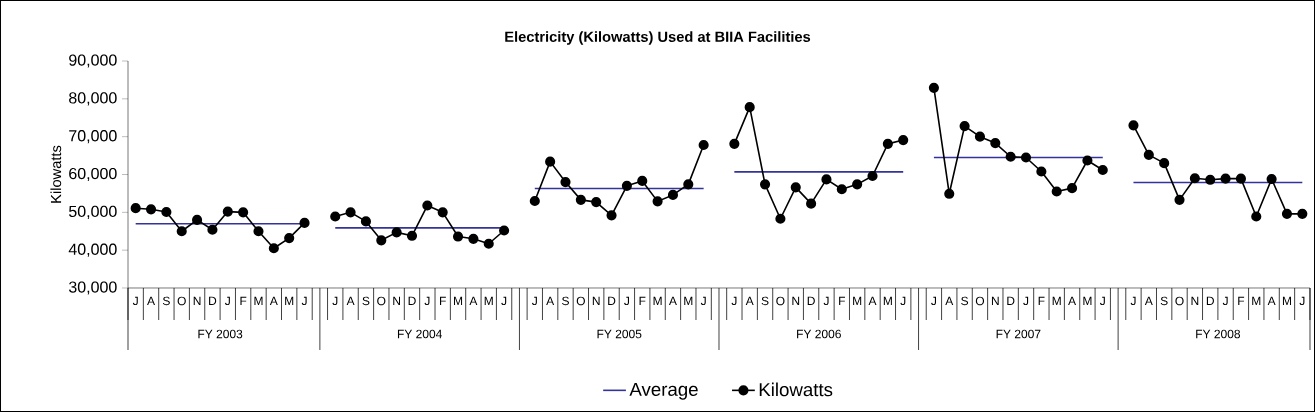 The height and width of the screenshot is (412, 1315). Describe the element at coordinates (92, 288) in the screenshot. I see `y-tick-label: 30,000` at that location.